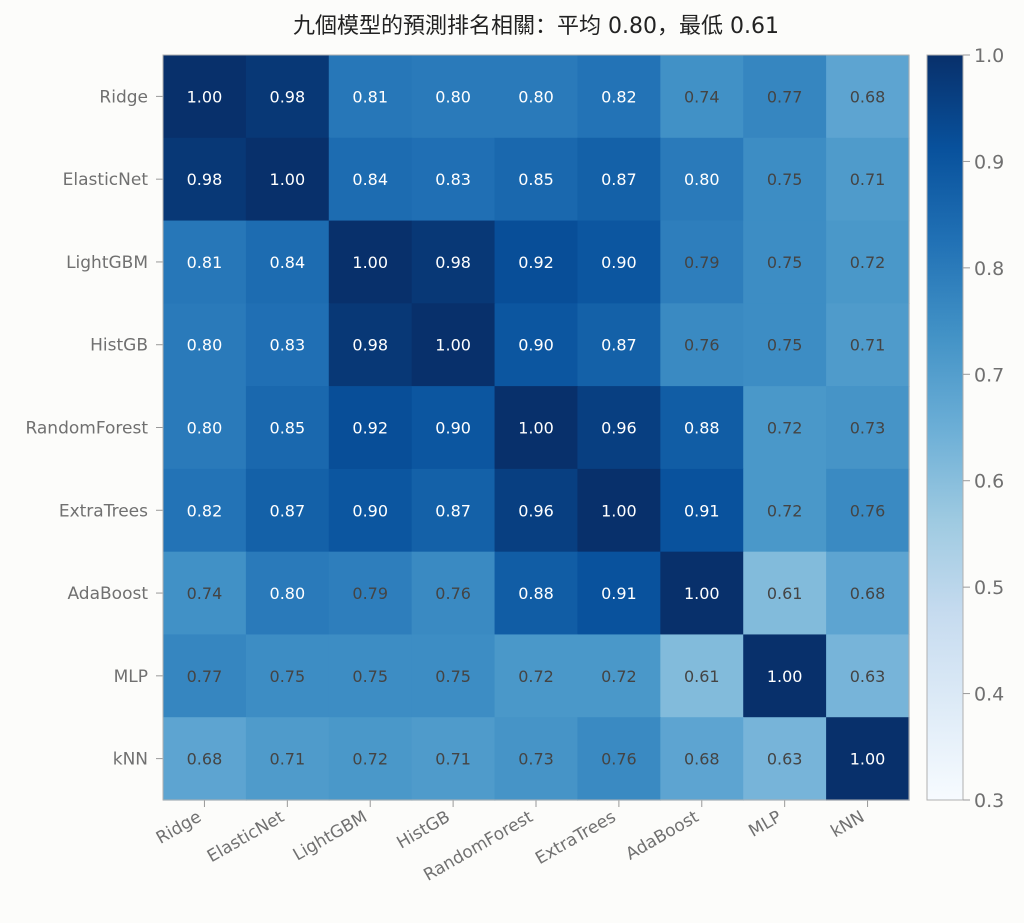 The width and height of the screenshot is (1024, 923). Describe the element at coordinates (702, 345) in the screenshot. I see `cell-value-label: 0.76` at that location.